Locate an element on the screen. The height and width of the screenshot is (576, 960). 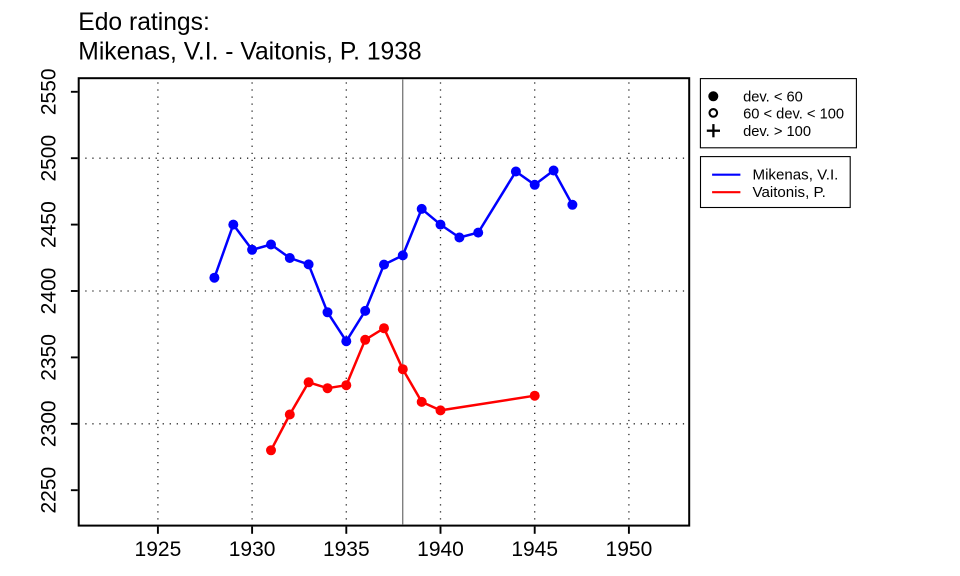
svg-text: 2350 is located at coordinates (49, 357).